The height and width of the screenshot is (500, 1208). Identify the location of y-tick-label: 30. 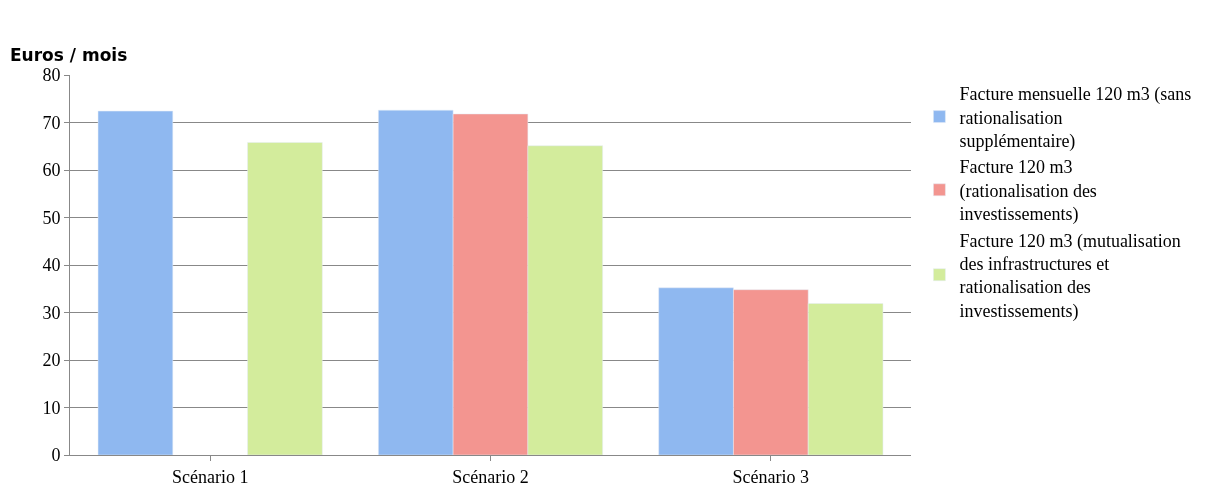
(51, 312).